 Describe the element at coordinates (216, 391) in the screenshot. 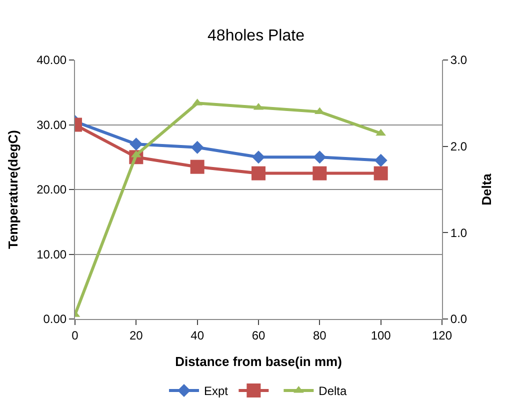

I see `legend-label: Expt` at that location.